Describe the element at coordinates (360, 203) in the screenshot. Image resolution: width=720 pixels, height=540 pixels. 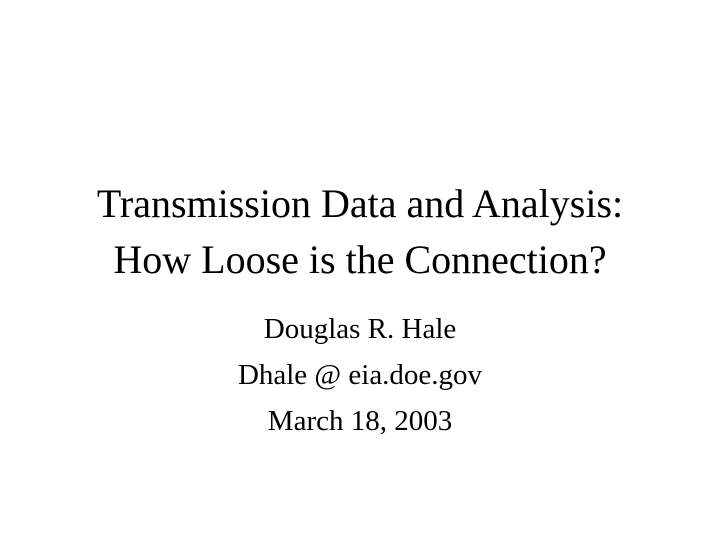
I see `title-line-1: Transmission Data and Analysis:` at that location.